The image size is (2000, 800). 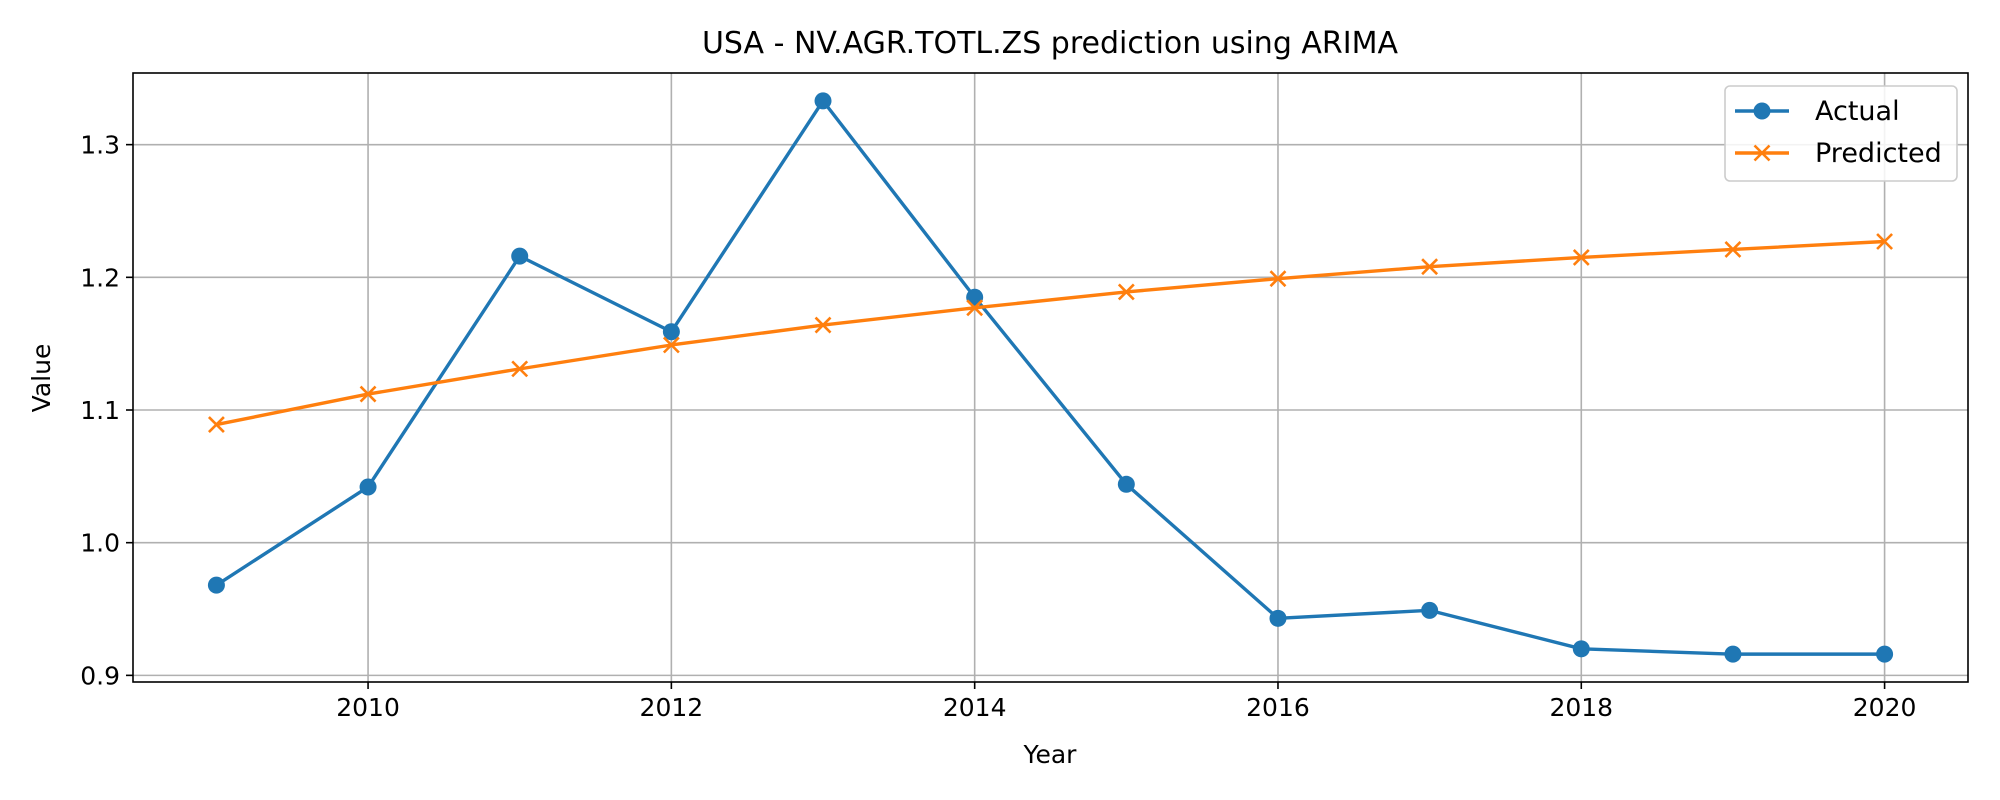 What do you see at coordinates (100, 277) in the screenshot?
I see `y-tick-label: 1.2` at bounding box center [100, 277].